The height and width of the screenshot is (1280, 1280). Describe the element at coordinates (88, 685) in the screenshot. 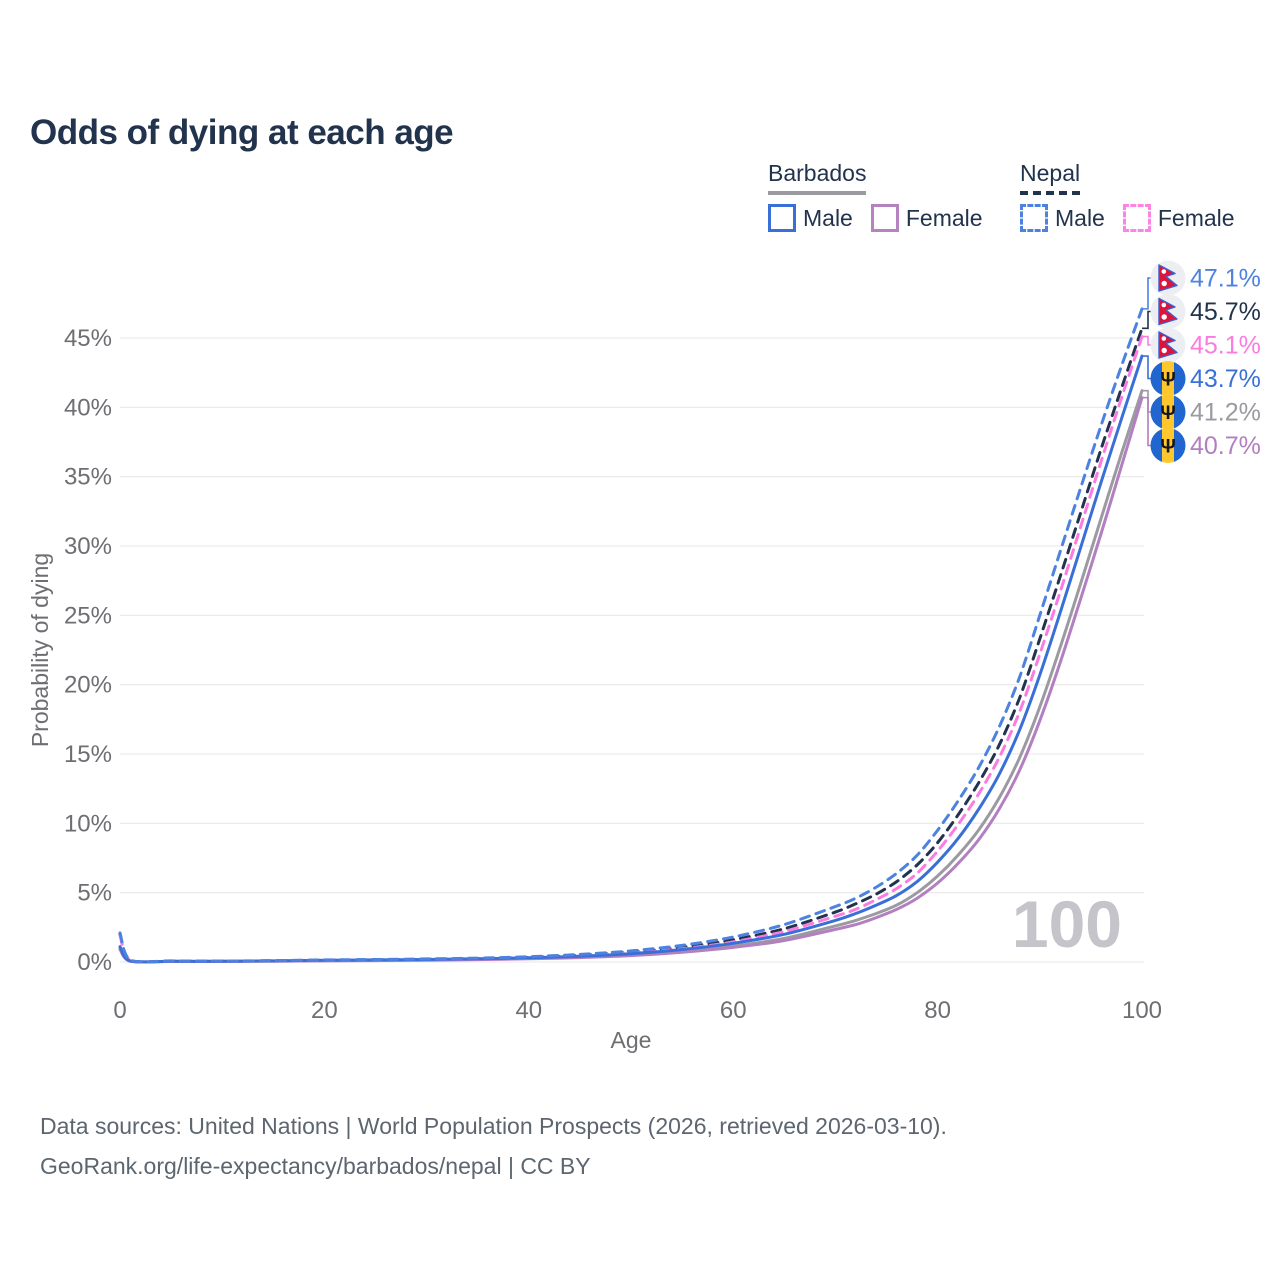

I see `y-tick-label: 20%` at that location.